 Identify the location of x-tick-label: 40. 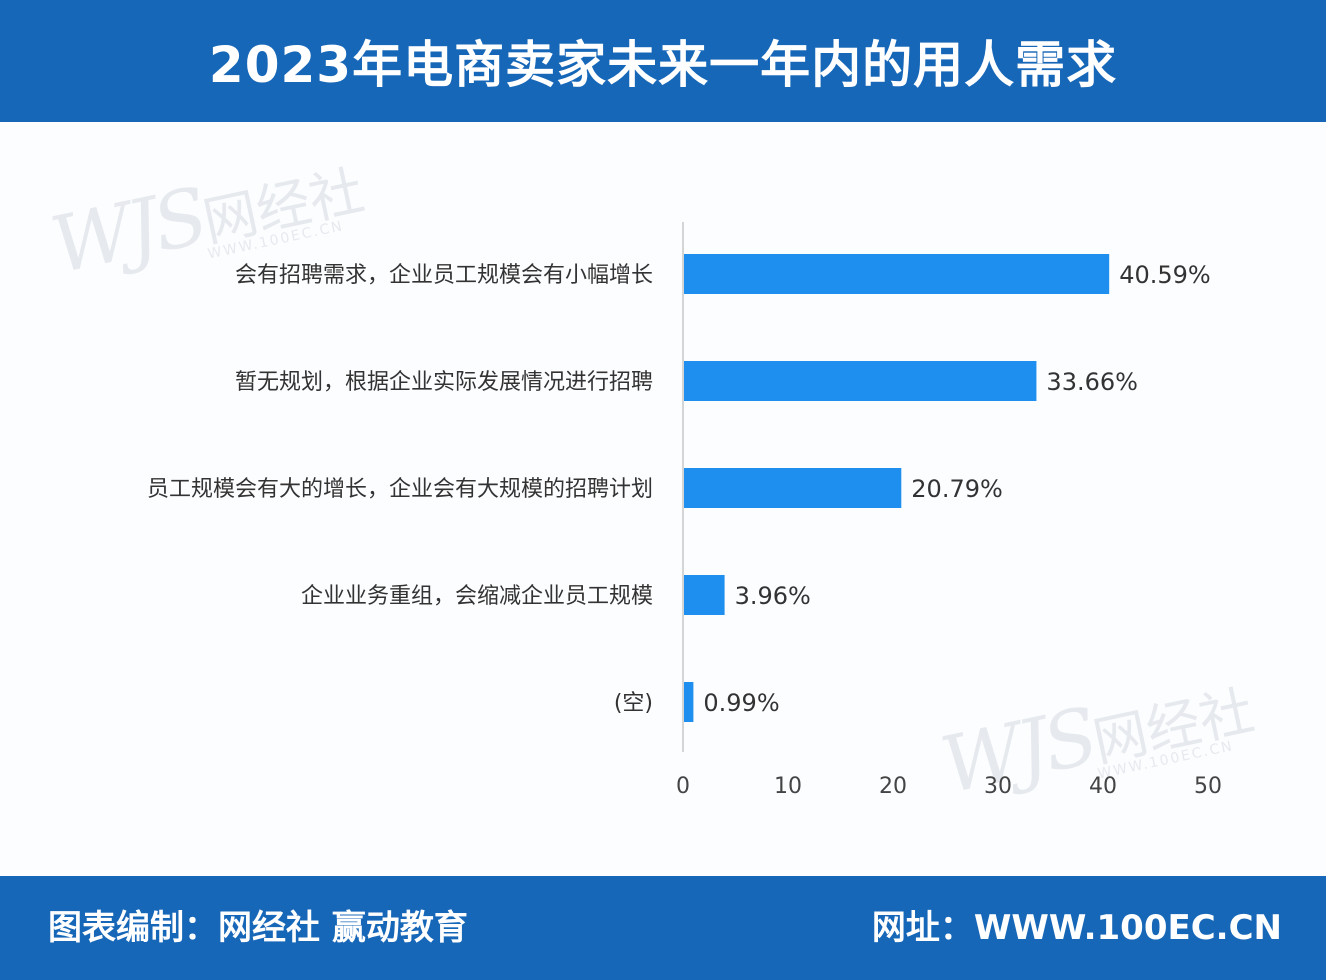
(1103, 786).